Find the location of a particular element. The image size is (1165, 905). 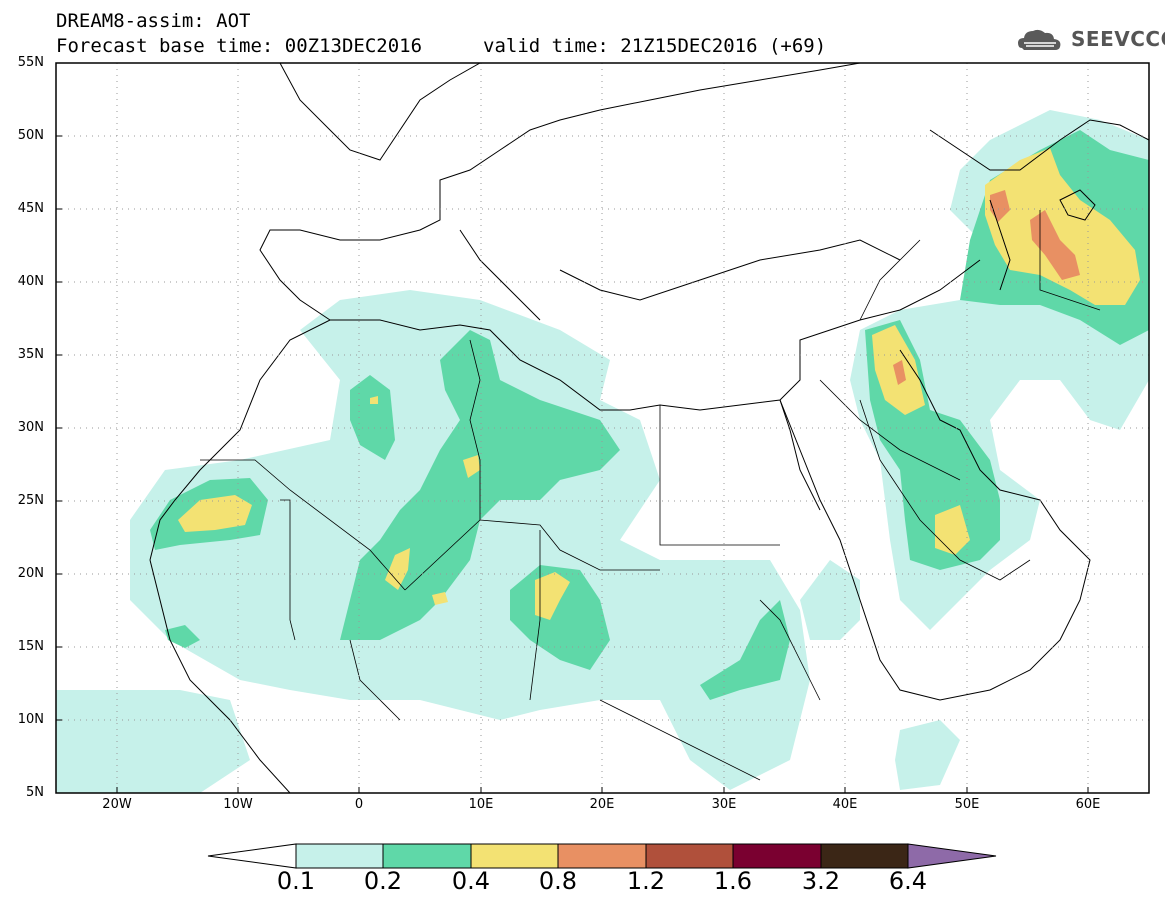

cloud-icon is located at coordinates (1039, 39).